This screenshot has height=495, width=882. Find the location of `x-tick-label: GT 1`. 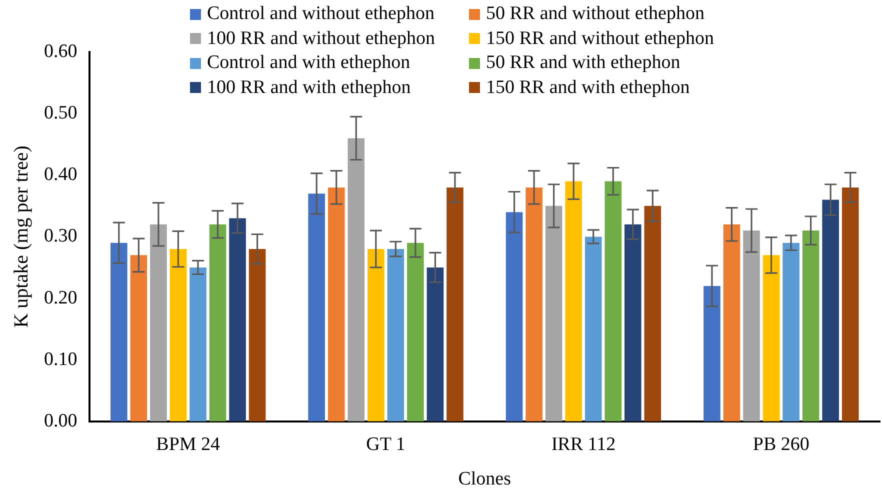

x-tick-label: GT 1 is located at coordinates (386, 444).